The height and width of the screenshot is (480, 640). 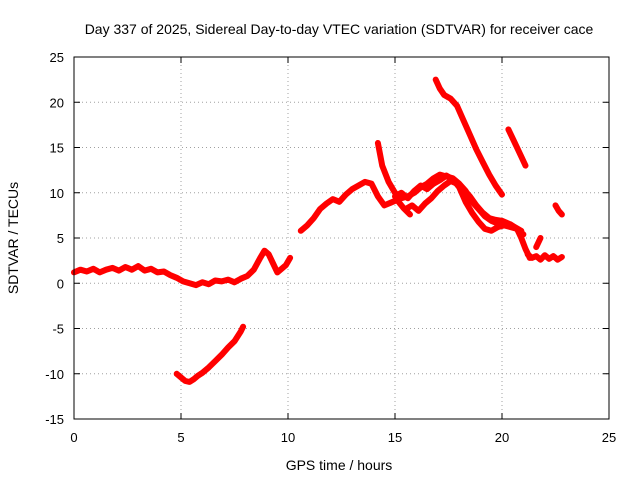 What do you see at coordinates (288, 437) in the screenshot?
I see `x-tick-label: 10` at bounding box center [288, 437].